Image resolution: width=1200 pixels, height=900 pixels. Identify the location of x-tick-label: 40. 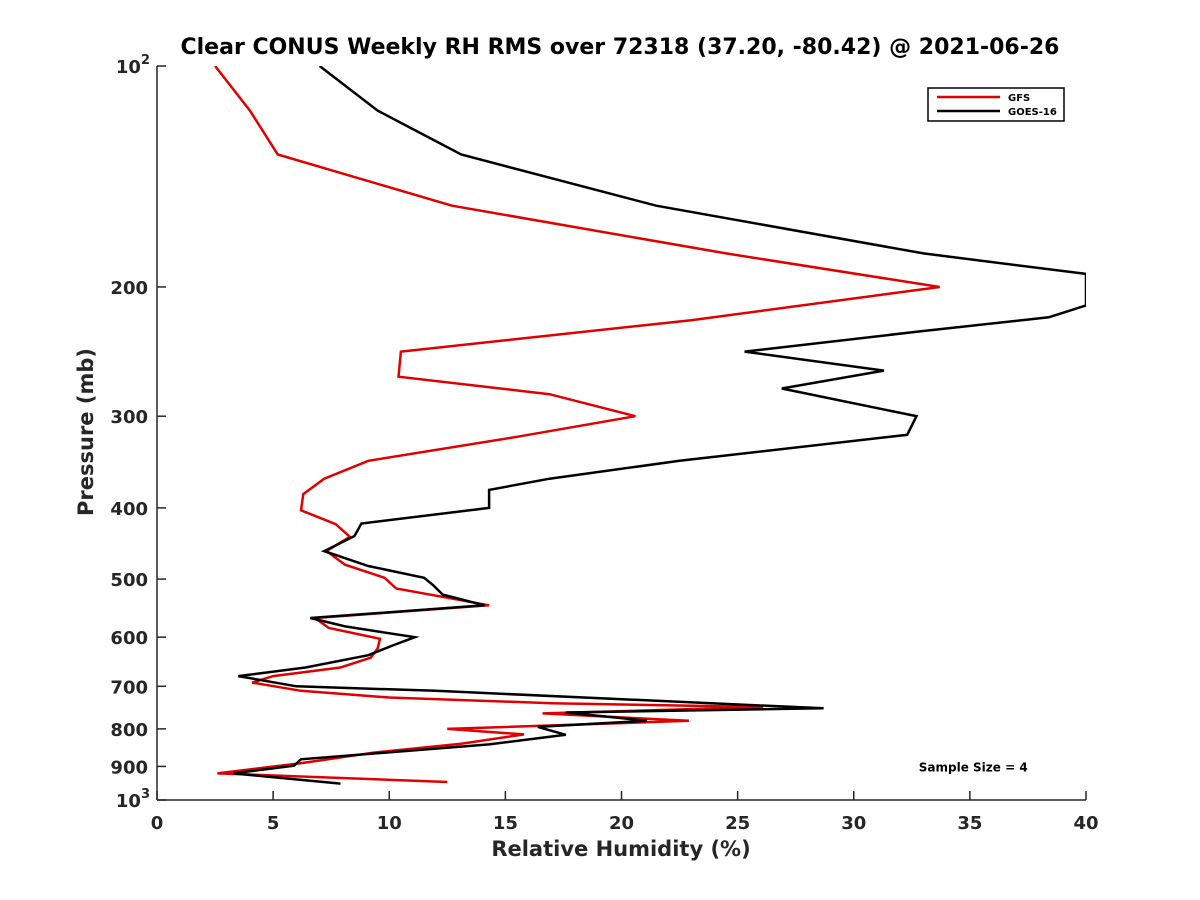
(1085, 823).